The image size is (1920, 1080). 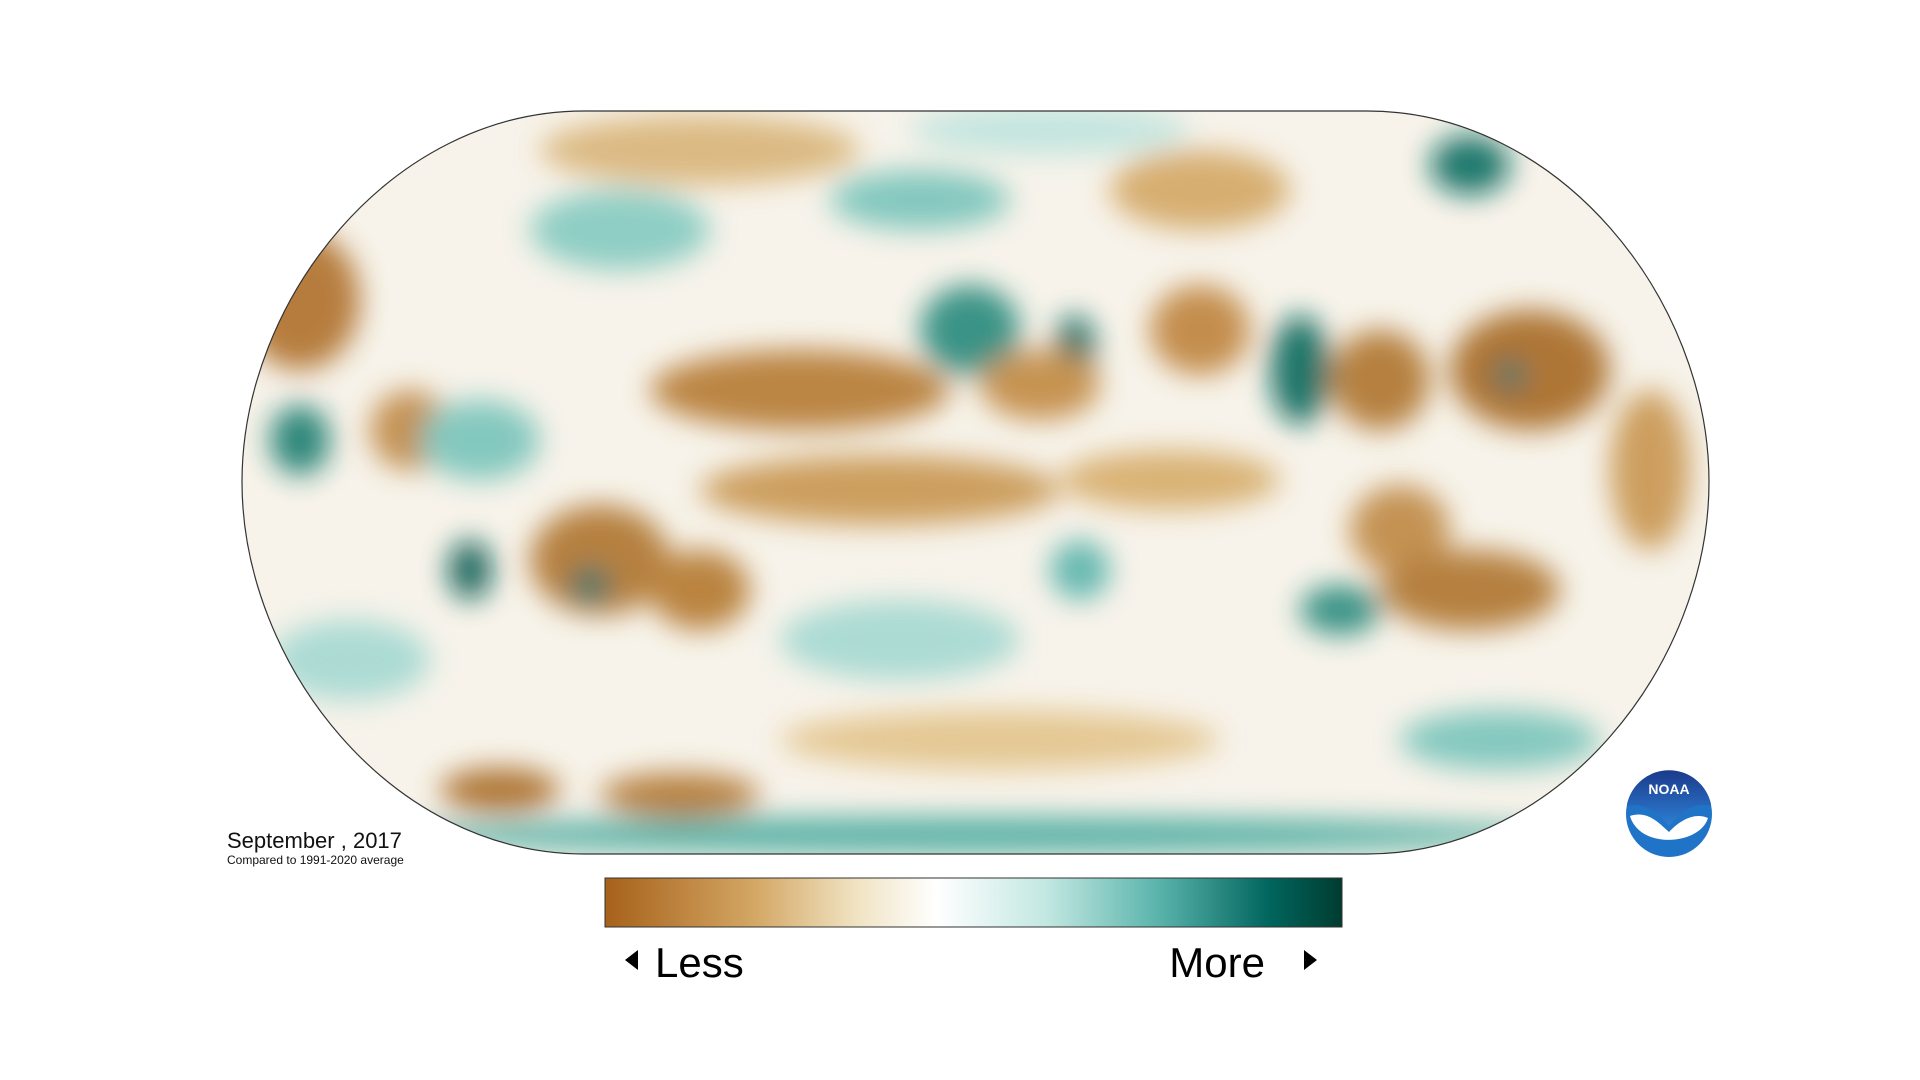 What do you see at coordinates (314, 840) in the screenshot?
I see `map-title: September , 2017` at bounding box center [314, 840].